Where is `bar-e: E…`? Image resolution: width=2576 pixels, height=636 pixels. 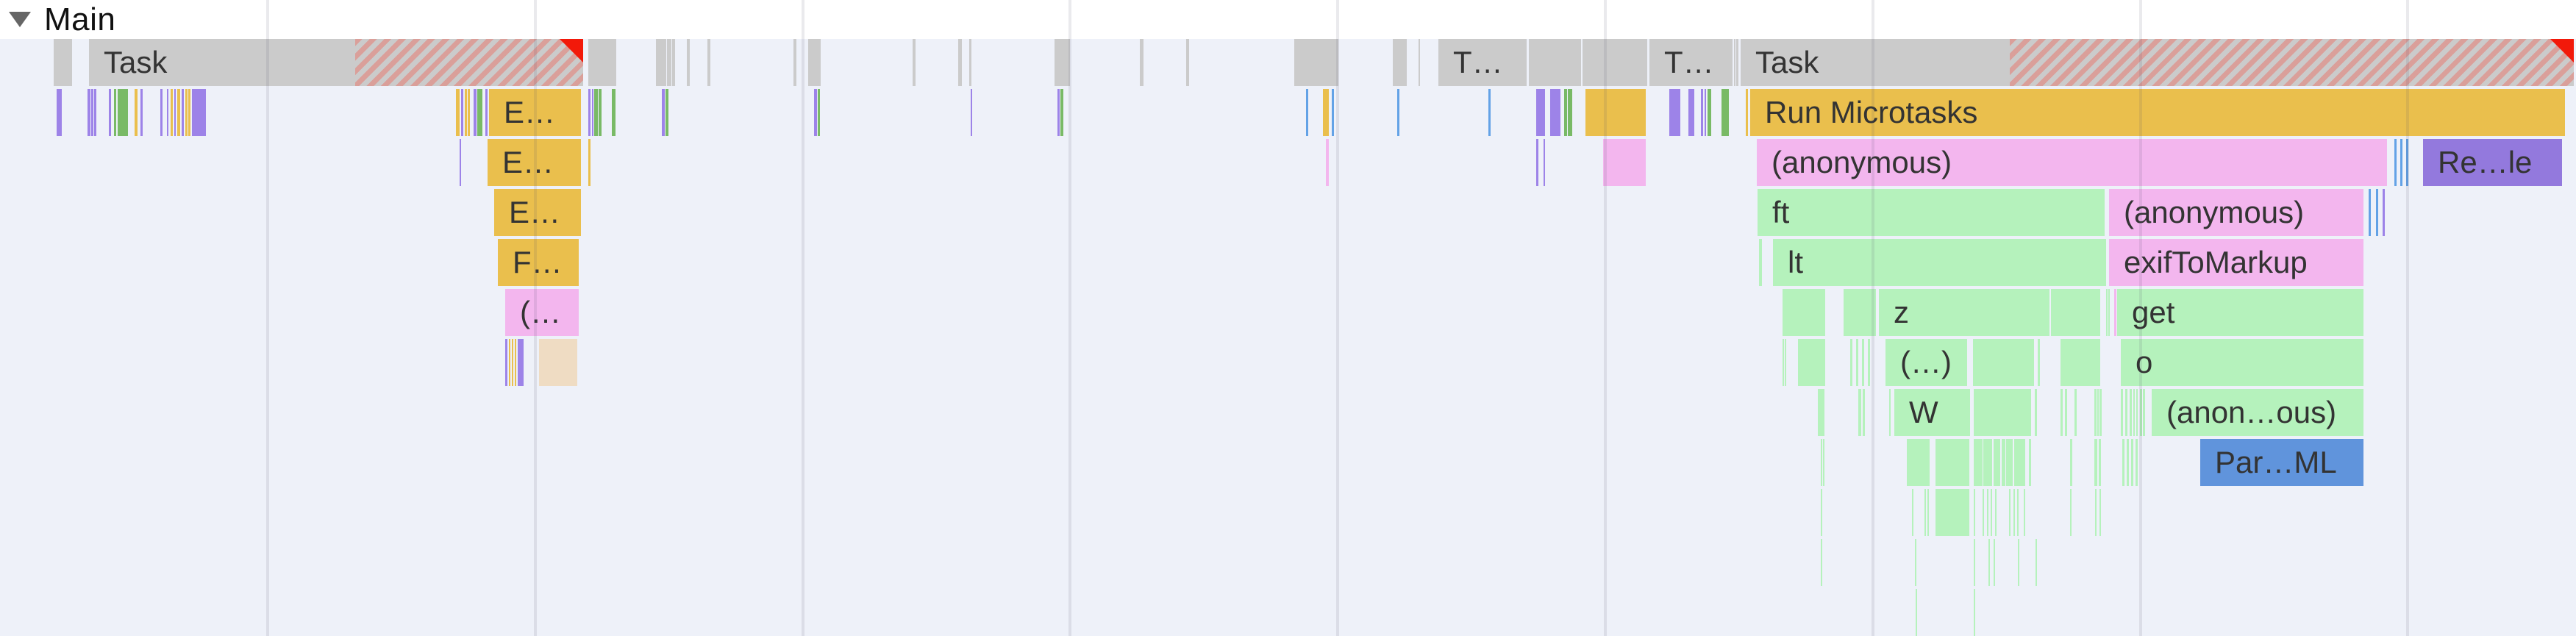 bar-e: E… is located at coordinates (537, 212).